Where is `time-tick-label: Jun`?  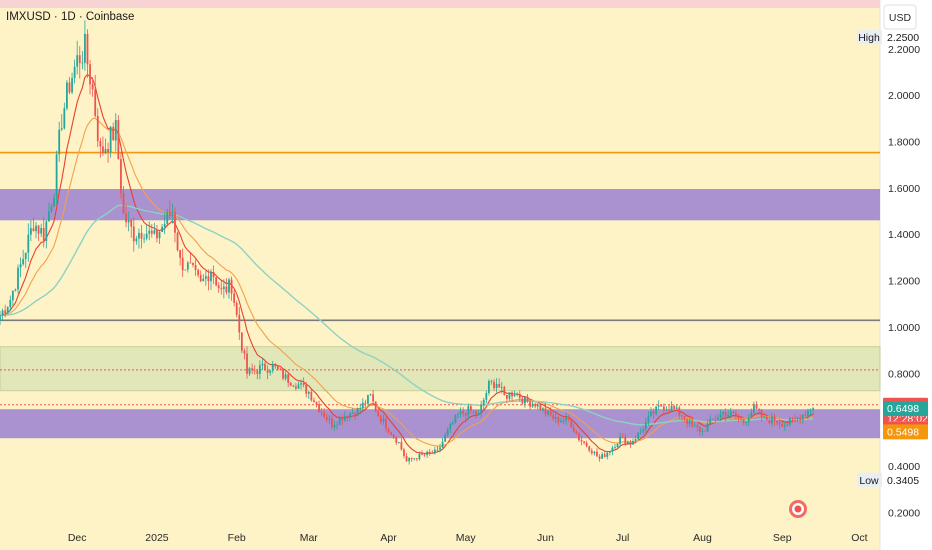
time-tick-label: Jun is located at coordinates (545, 538).